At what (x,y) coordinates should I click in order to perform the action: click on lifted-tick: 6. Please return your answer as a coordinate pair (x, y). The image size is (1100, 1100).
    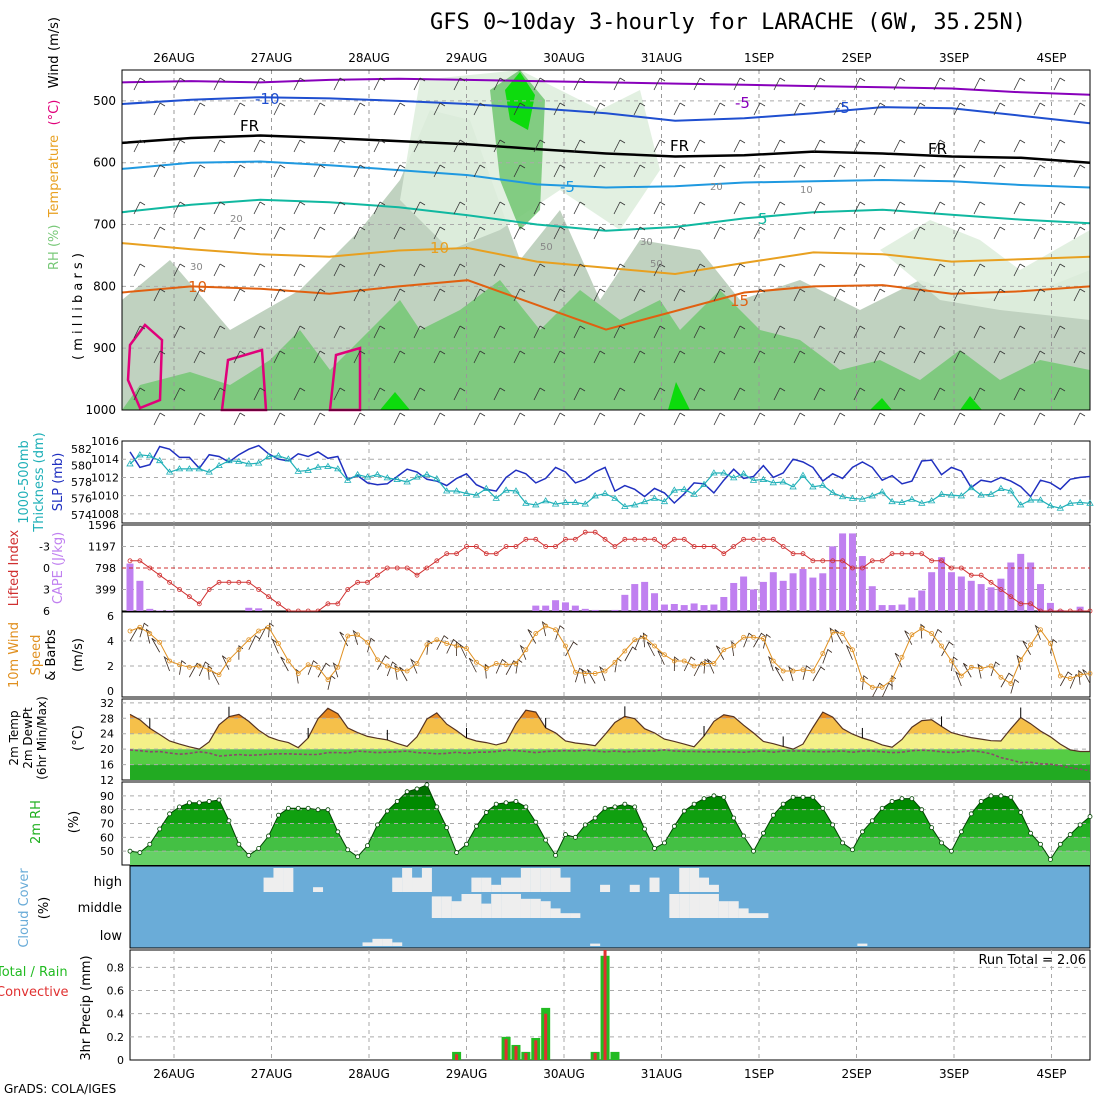
    Looking at the image, I should click on (46, 611).